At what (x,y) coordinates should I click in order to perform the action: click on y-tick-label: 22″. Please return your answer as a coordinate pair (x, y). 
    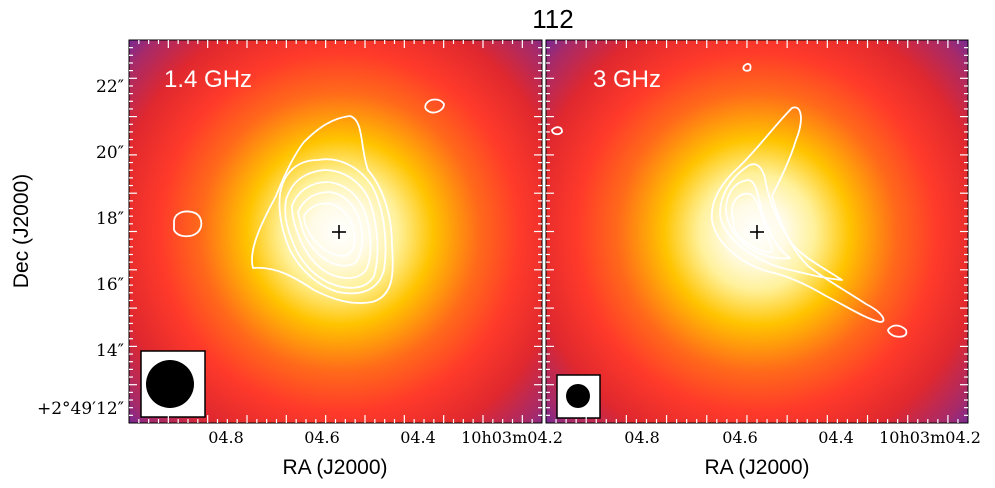
    Looking at the image, I should click on (110, 87).